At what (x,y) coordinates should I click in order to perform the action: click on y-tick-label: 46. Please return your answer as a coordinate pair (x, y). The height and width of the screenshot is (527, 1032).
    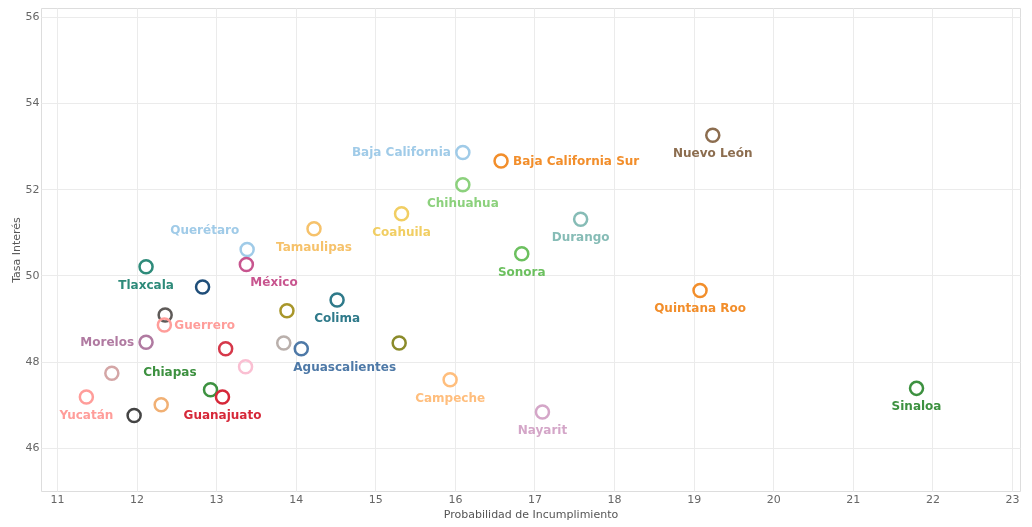
    Looking at the image, I should click on (32, 448).